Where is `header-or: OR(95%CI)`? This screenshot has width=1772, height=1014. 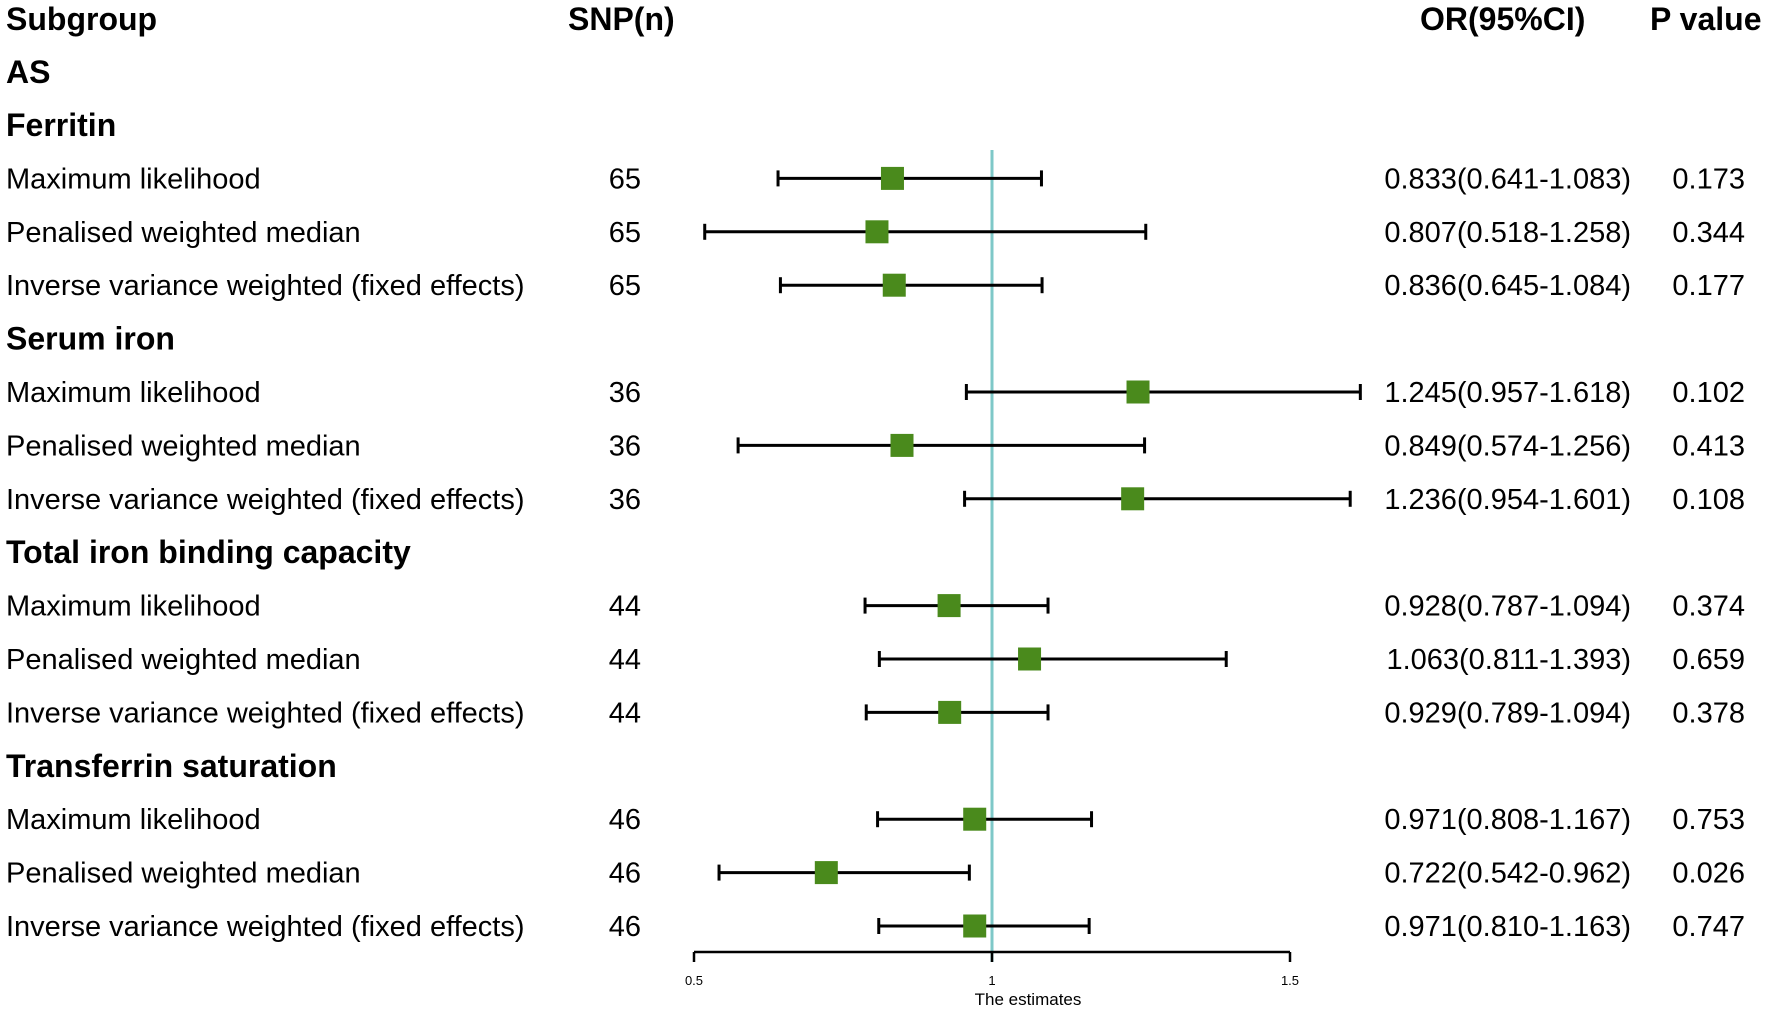
header-or: OR(95%CI) is located at coordinates (1502, 19).